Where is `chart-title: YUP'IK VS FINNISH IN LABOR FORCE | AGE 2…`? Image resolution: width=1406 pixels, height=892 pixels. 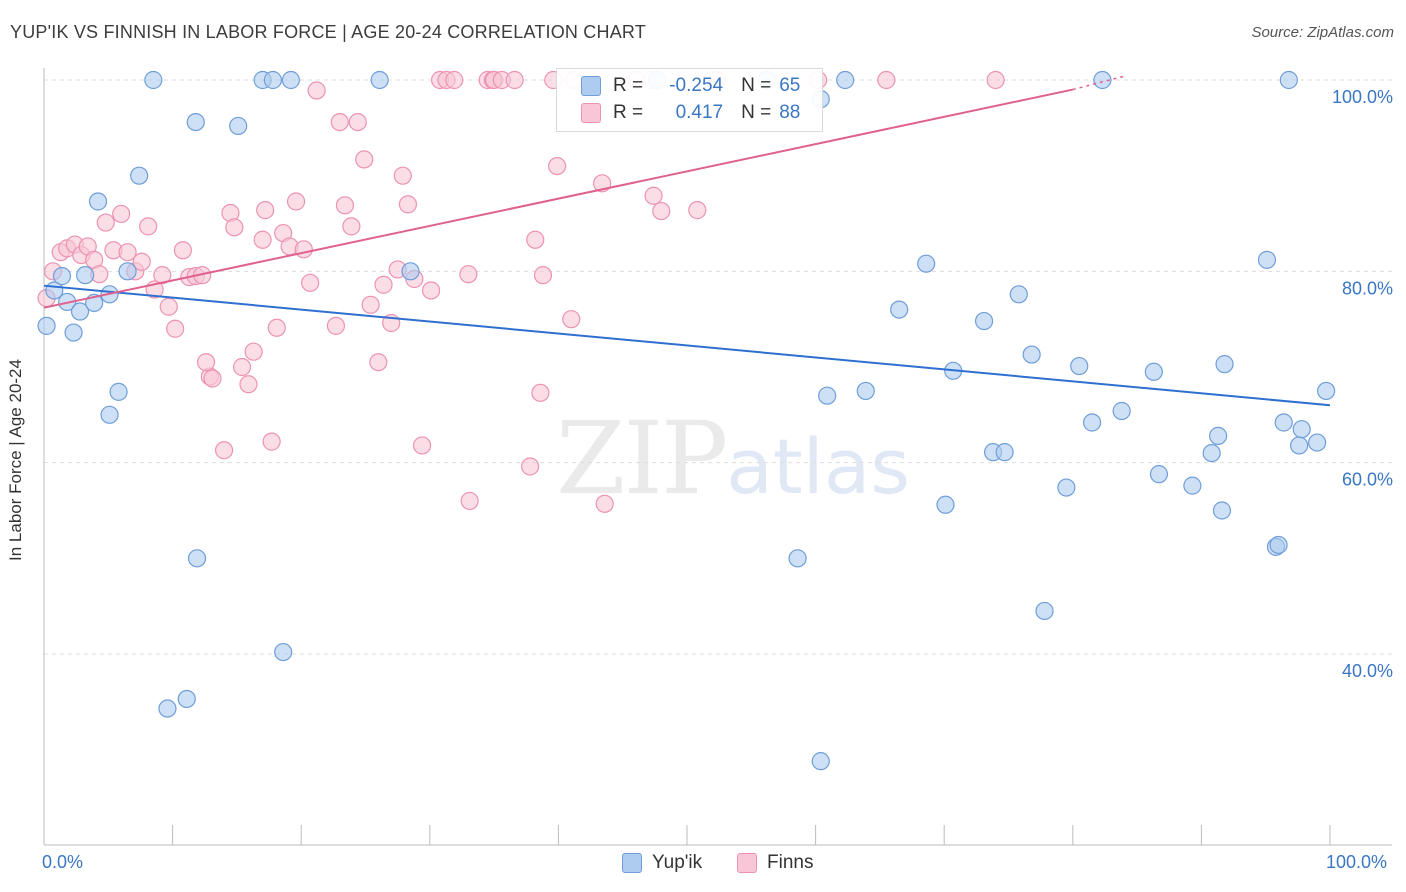 chart-title: YUP'IK VS FINNISH IN LABOR FORCE | AGE 2… is located at coordinates (328, 32).